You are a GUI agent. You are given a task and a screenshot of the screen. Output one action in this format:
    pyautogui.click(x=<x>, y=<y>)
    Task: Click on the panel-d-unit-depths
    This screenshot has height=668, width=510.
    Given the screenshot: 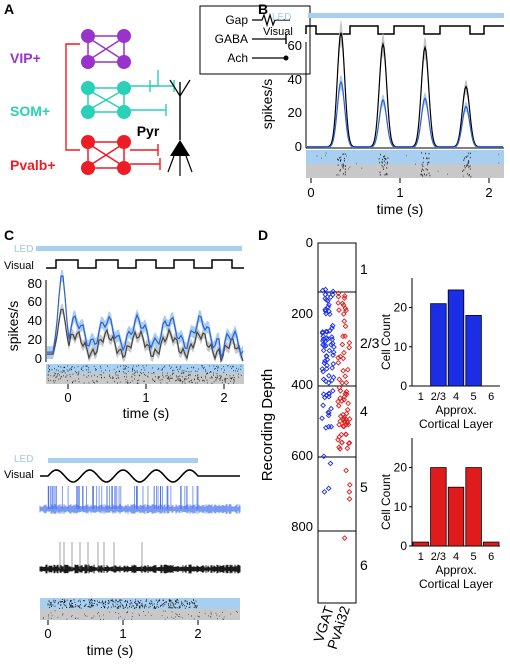 What is the action you would take?
    pyautogui.click(x=336, y=413)
    